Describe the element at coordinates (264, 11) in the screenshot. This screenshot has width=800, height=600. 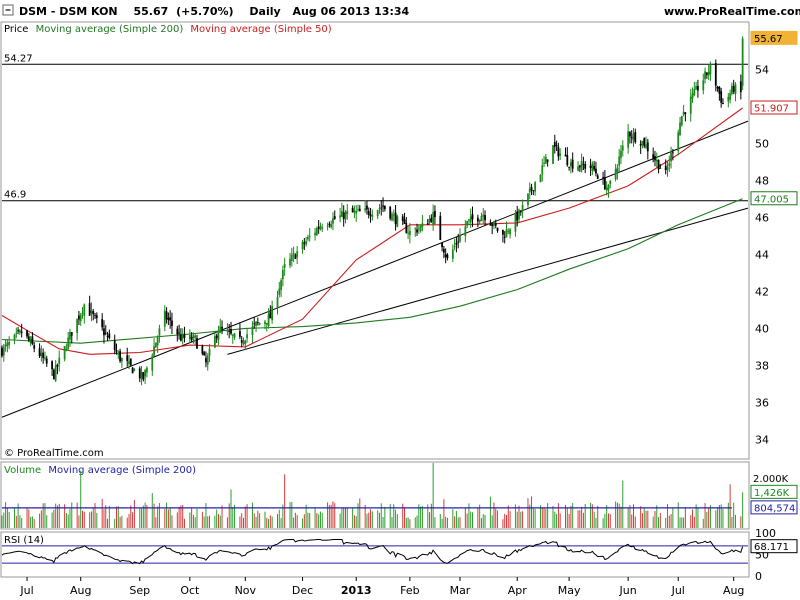
I see `period-label: Daily` at that location.